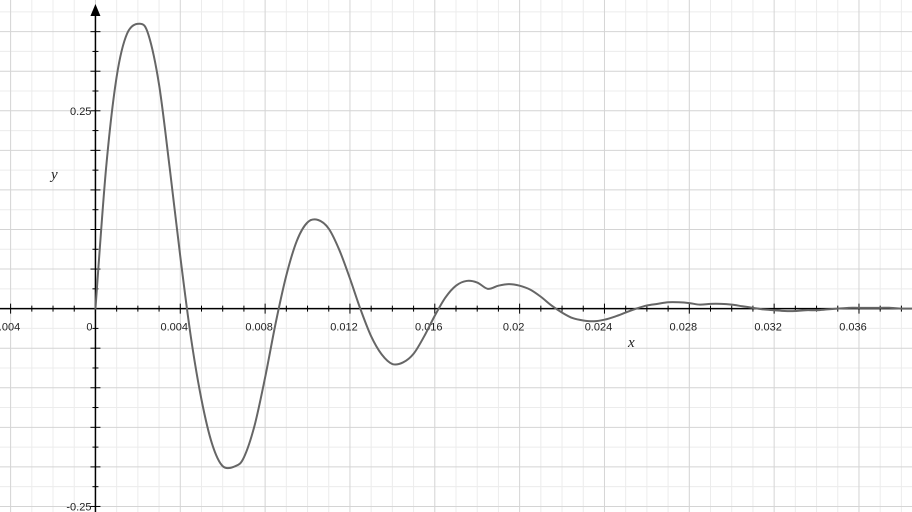 The image size is (912, 512). Describe the element at coordinates (513, 328) in the screenshot. I see `x-tick-label: 0.02` at that location.